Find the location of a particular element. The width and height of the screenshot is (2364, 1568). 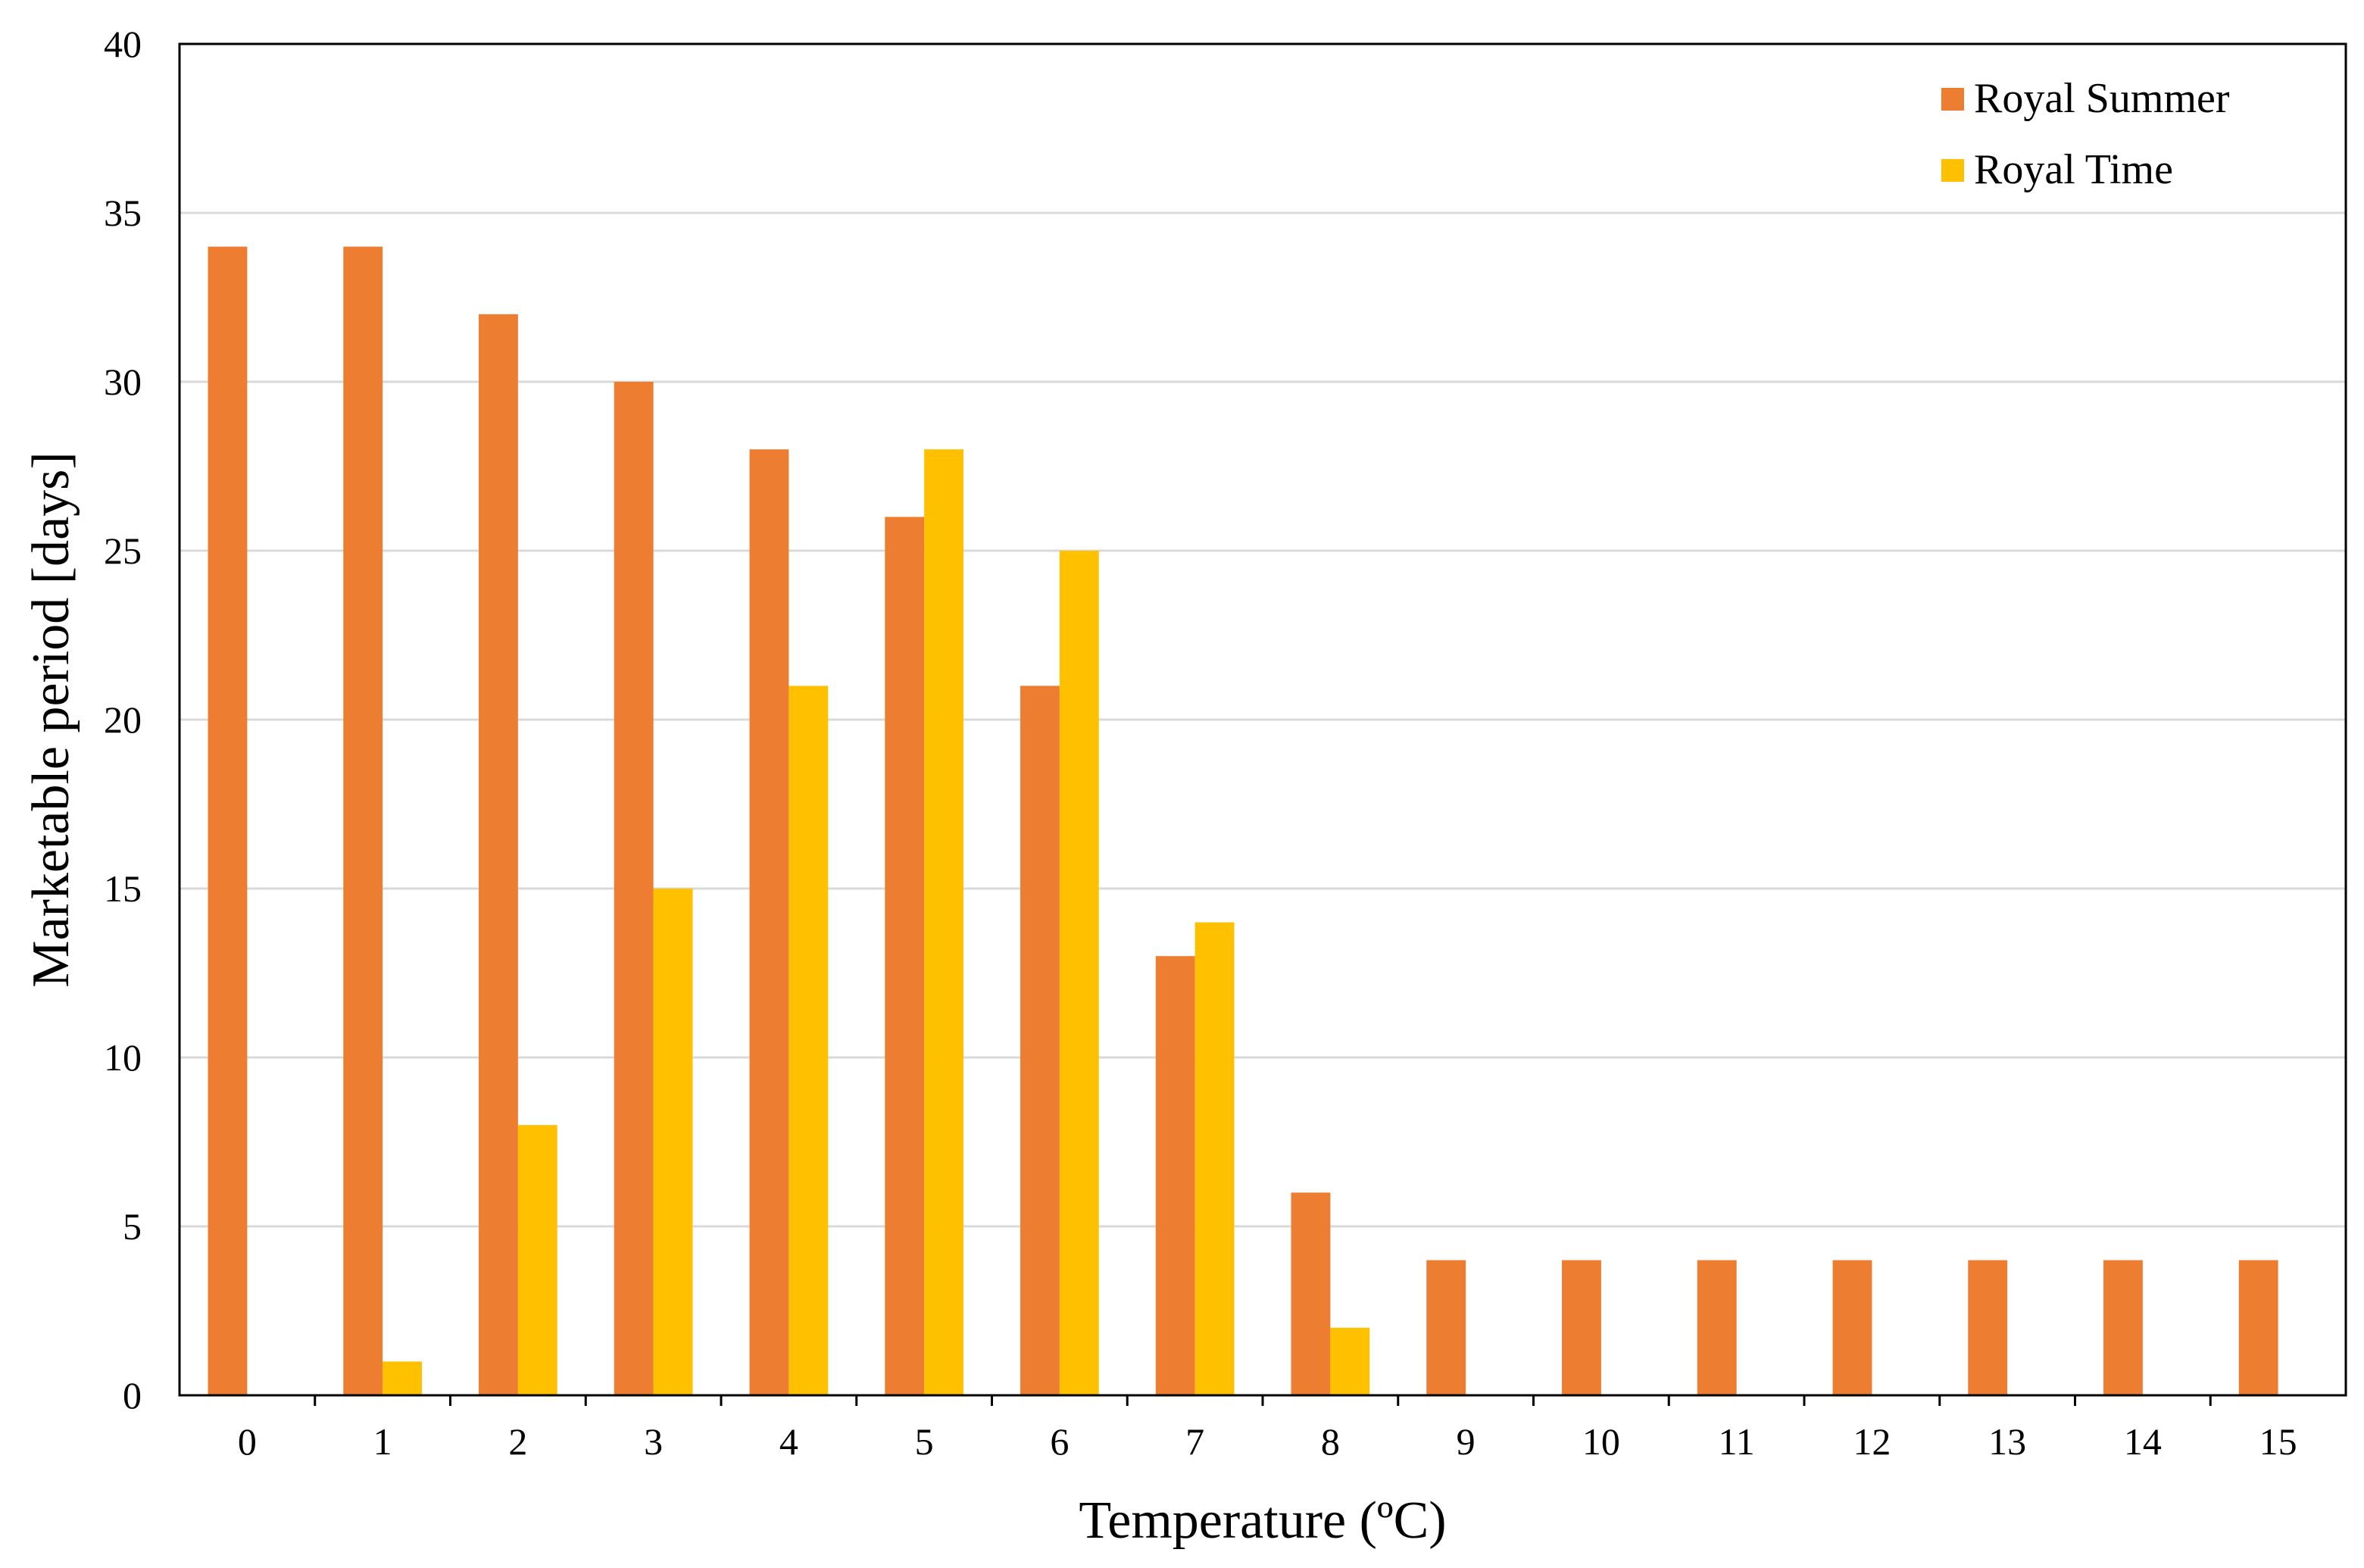

x-tick-label: 5 is located at coordinates (924, 1442).